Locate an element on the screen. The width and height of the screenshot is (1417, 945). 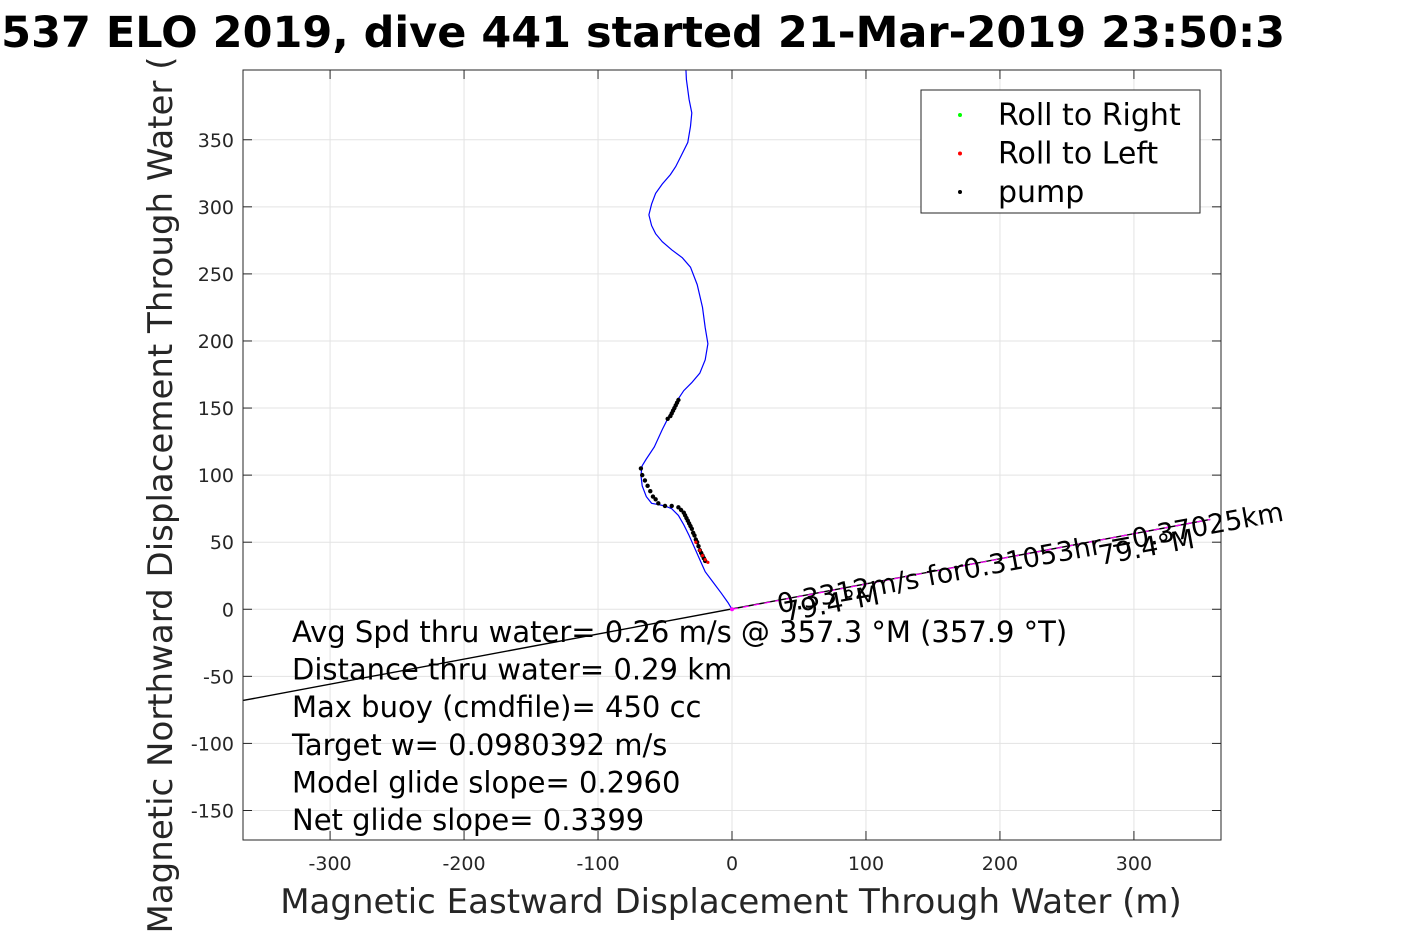
y-tick-label: 150 is located at coordinates (216, 409).